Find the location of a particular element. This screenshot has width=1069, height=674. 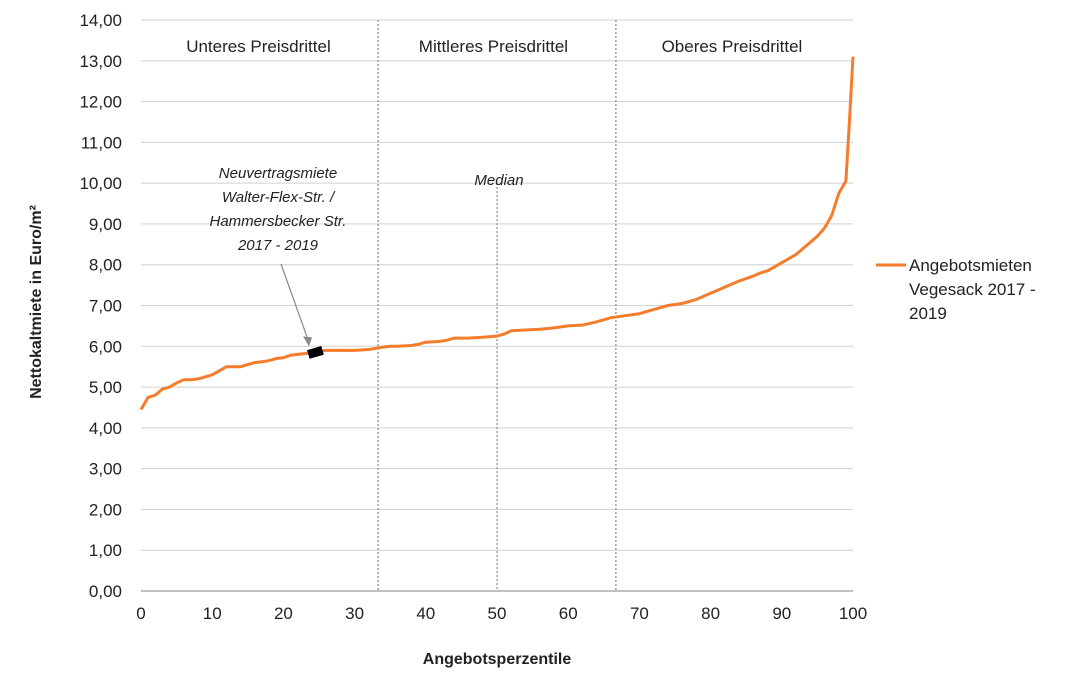

y-axis-title: Nettokaltmiete in Euro/m² is located at coordinates (36, 302).